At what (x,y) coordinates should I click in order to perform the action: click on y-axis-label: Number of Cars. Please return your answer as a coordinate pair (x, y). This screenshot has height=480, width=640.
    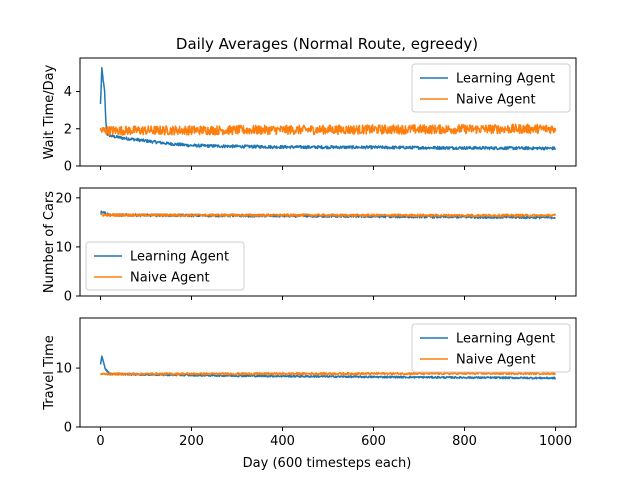
    Looking at the image, I should click on (49, 242).